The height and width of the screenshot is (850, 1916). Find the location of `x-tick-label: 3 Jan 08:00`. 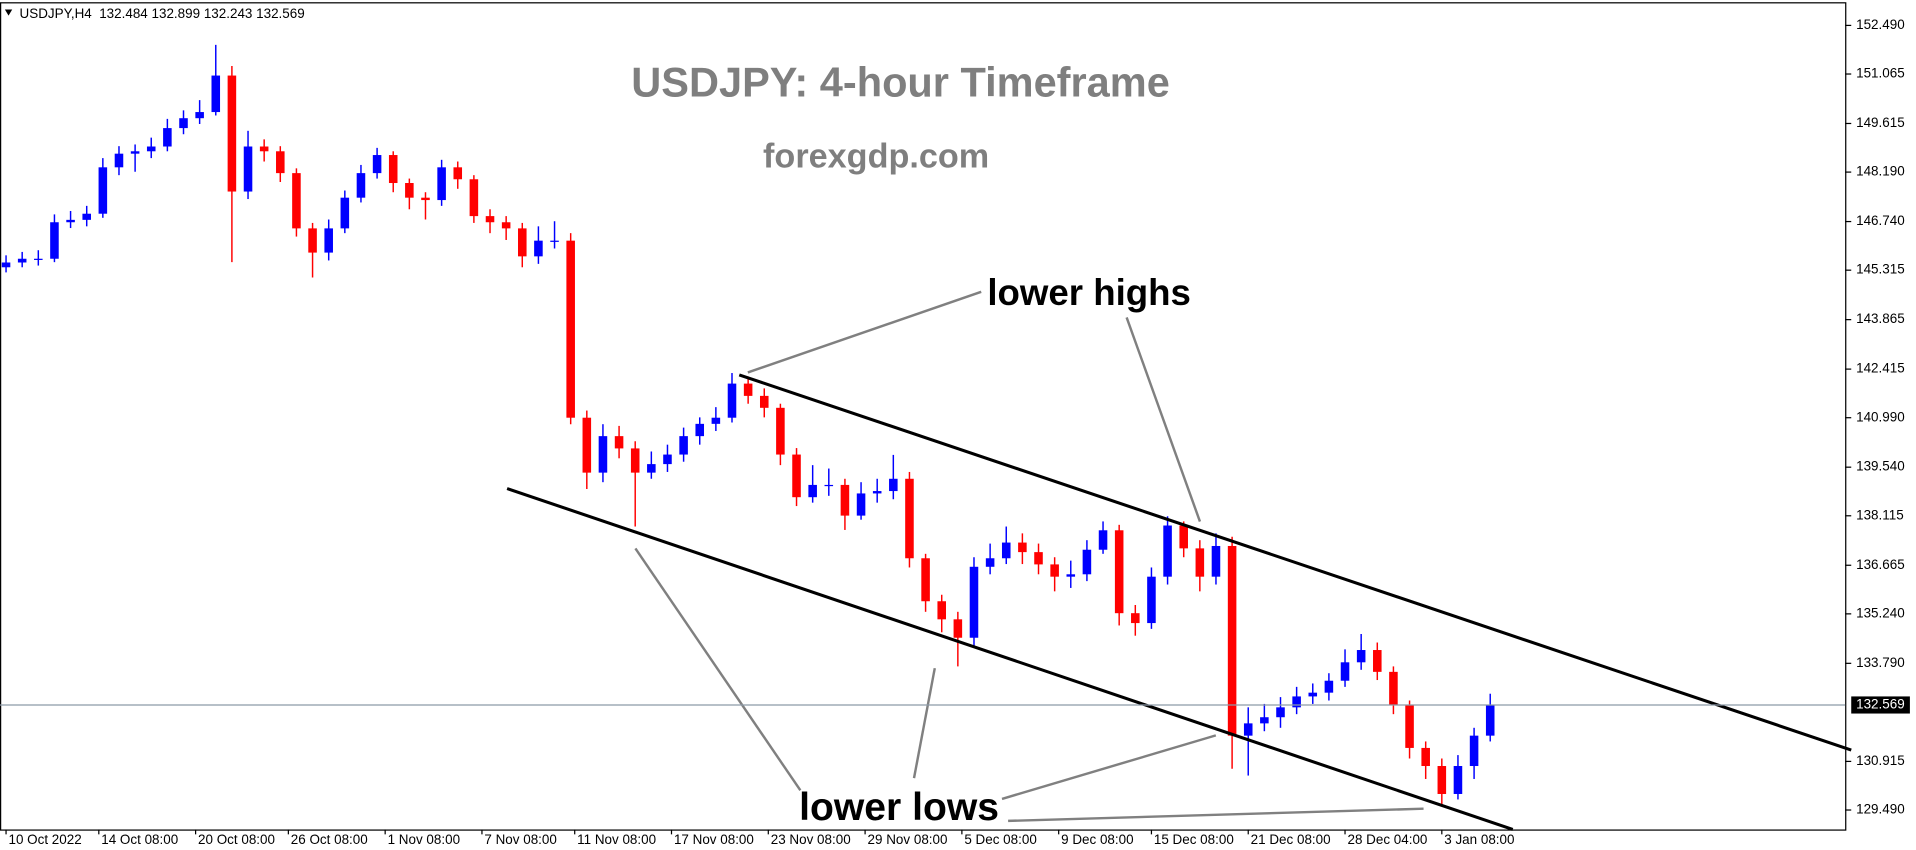

x-tick-label: 3 Jan 08:00 is located at coordinates (1479, 839).